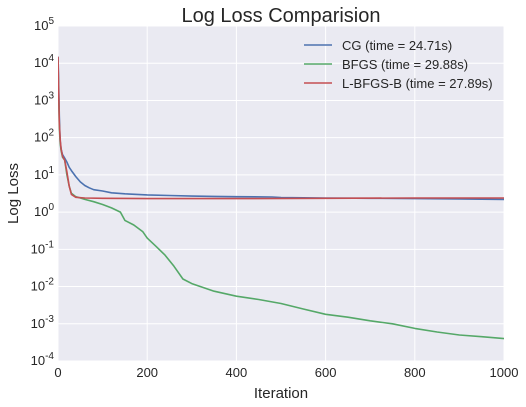 This screenshot has width=526, height=407. What do you see at coordinates (43, 247) in the screenshot?
I see `y-tick-label: 10⁻¹` at bounding box center [43, 247].